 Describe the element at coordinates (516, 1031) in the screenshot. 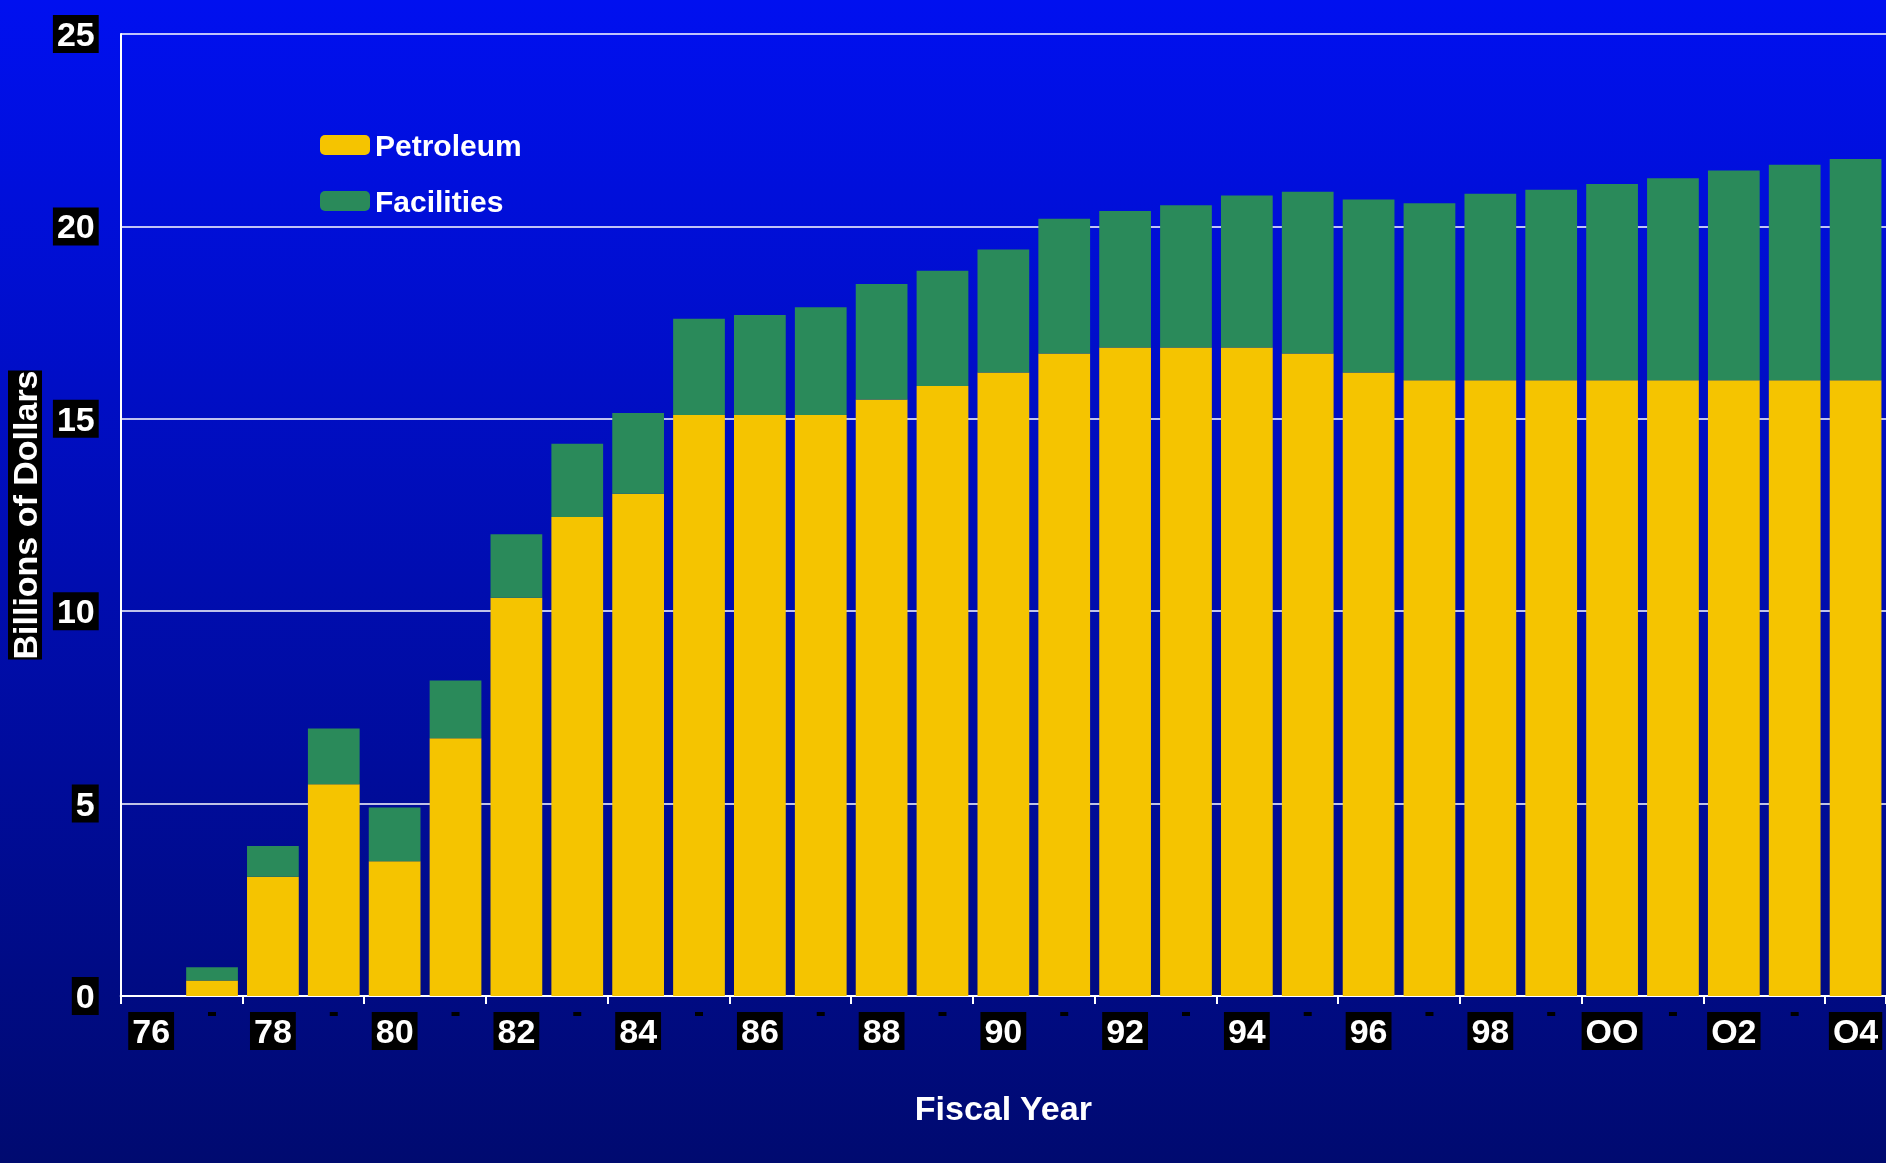

I see `x-tick-label: 82` at that location.